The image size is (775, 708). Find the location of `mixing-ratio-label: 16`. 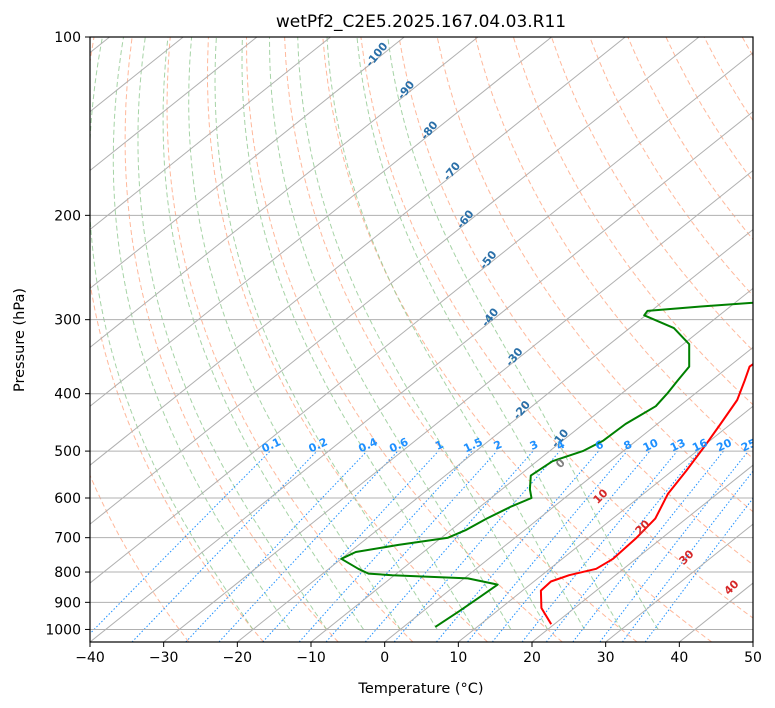

mixing-ratio-label: 16 is located at coordinates (700, 445).